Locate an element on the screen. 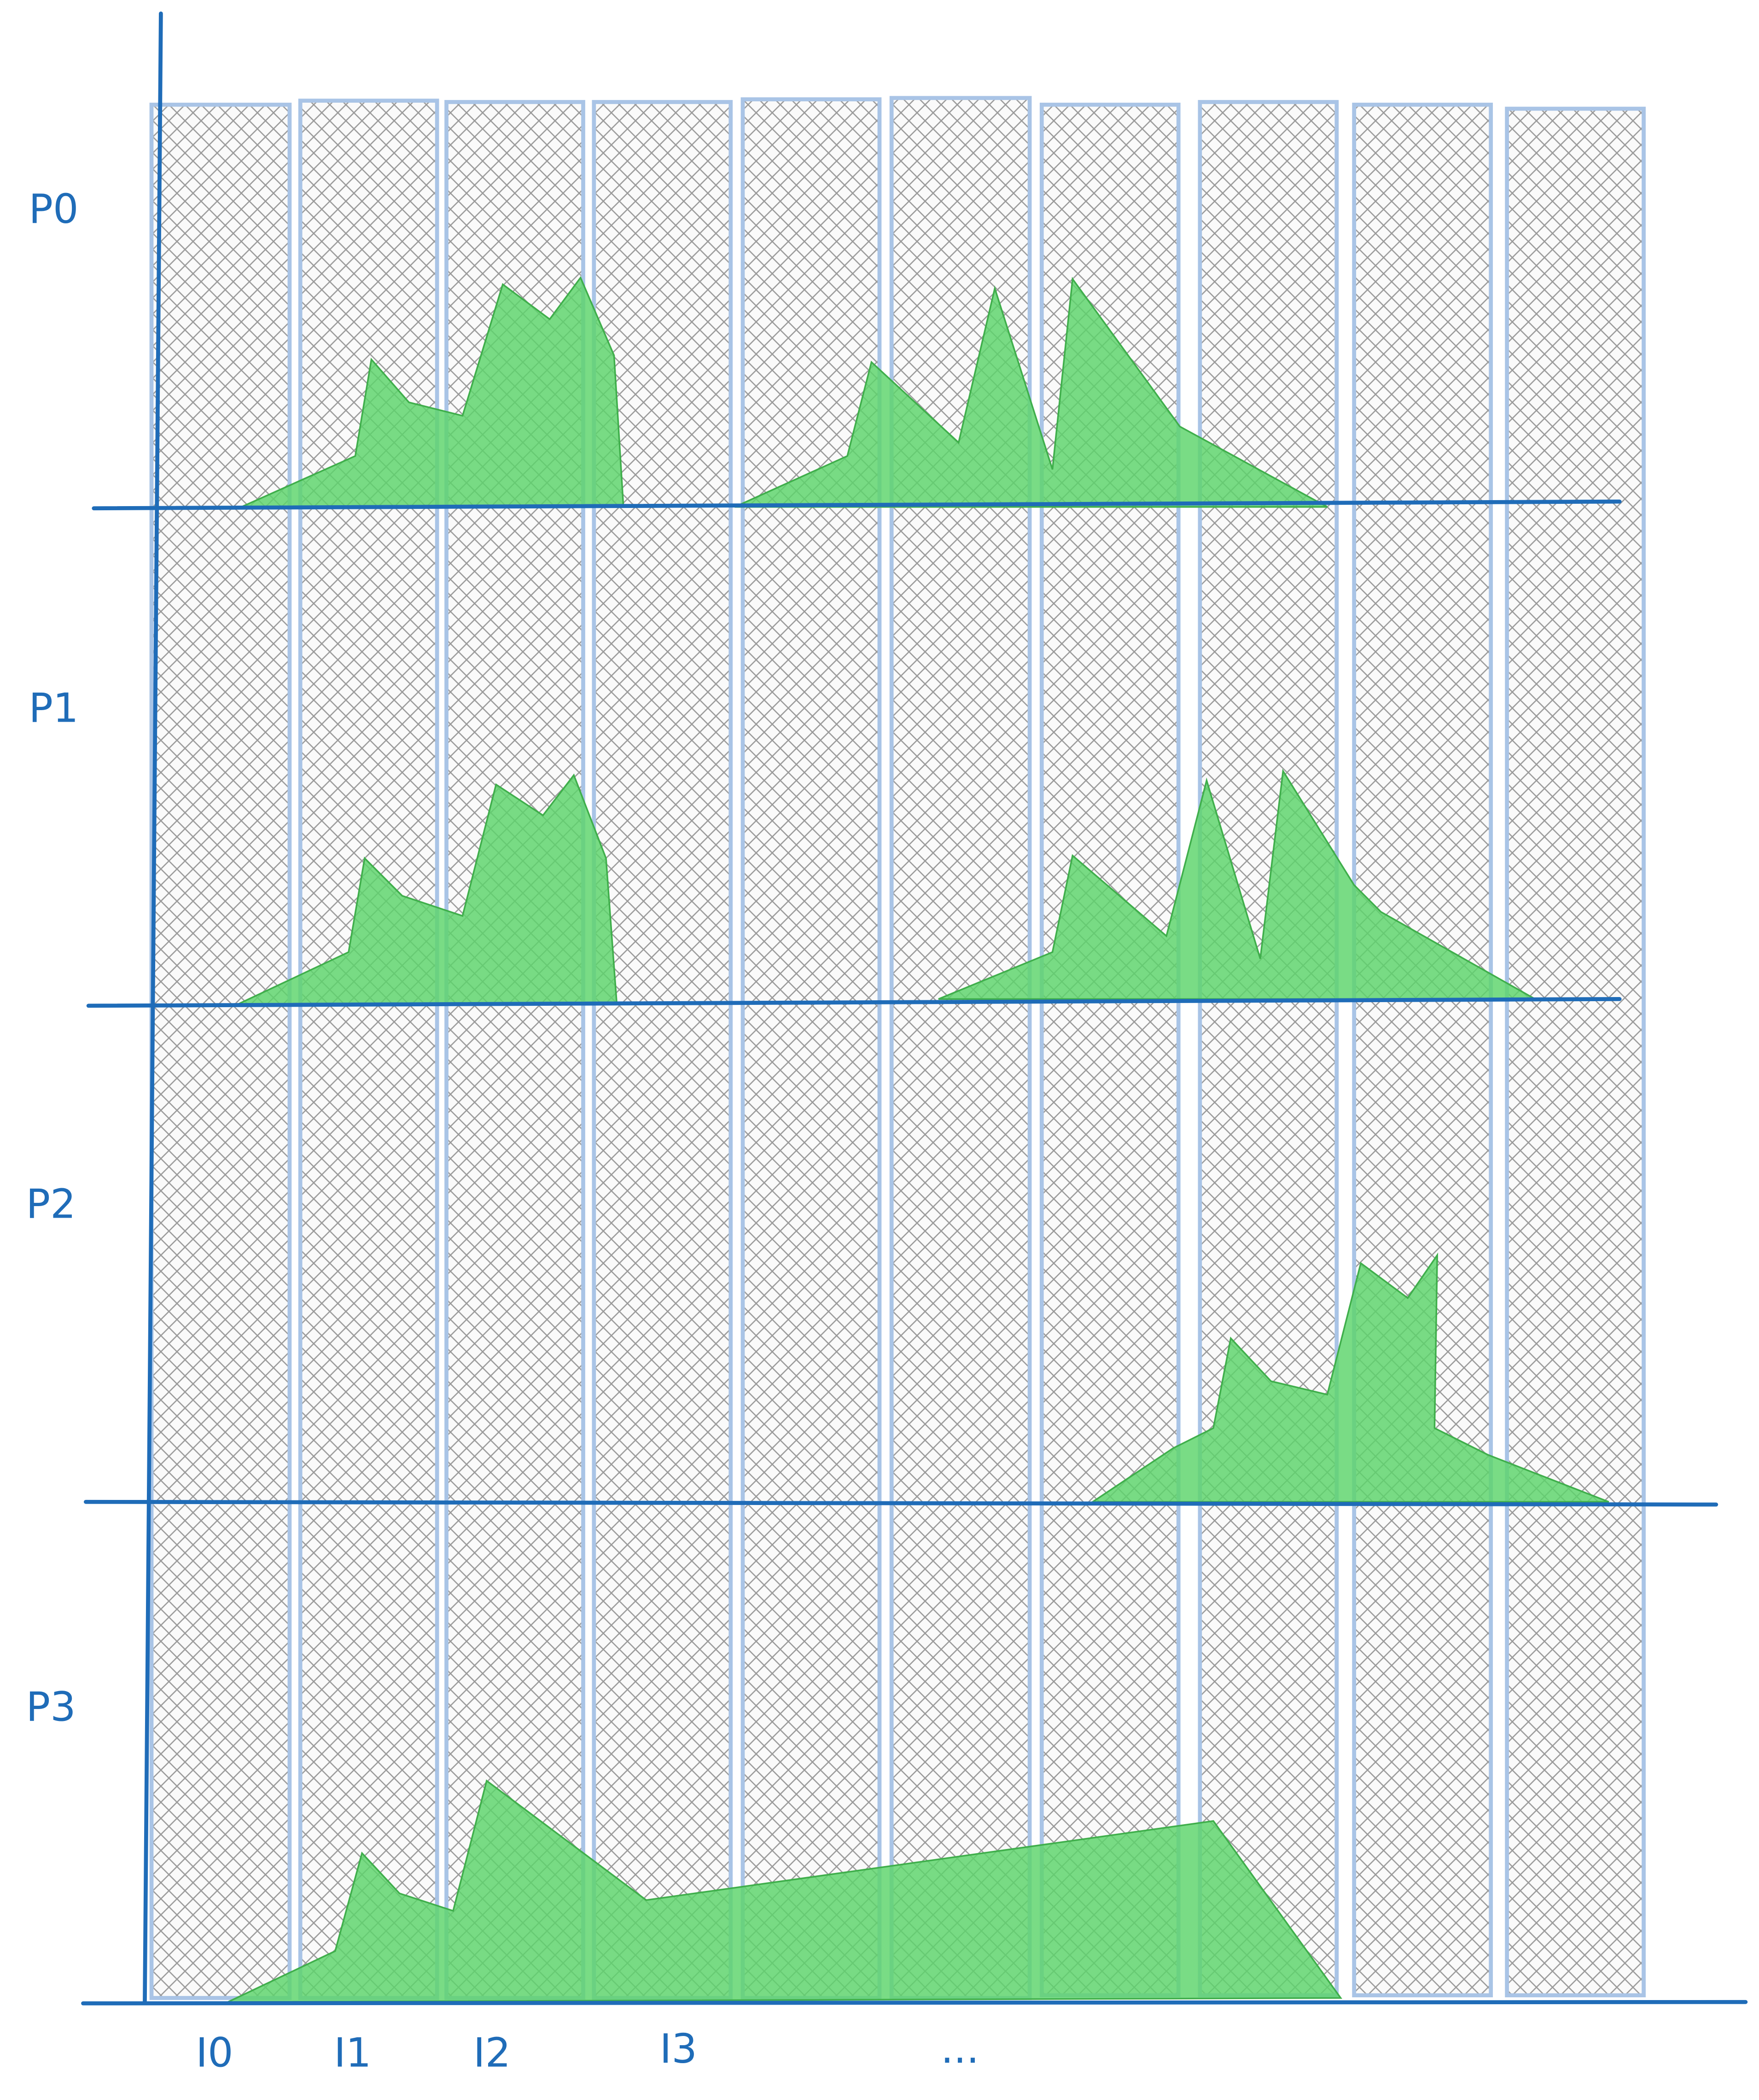 The height and width of the screenshot is (2100, 1759). row-labels: P0 P1 P2 P3 is located at coordinates (52, 958).